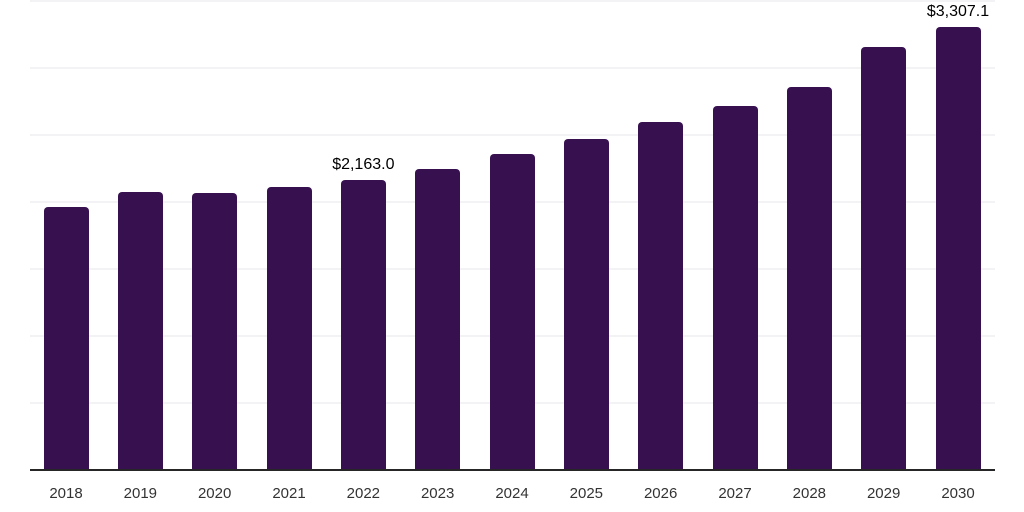  I want to click on bar-2030, so click(958, 248).